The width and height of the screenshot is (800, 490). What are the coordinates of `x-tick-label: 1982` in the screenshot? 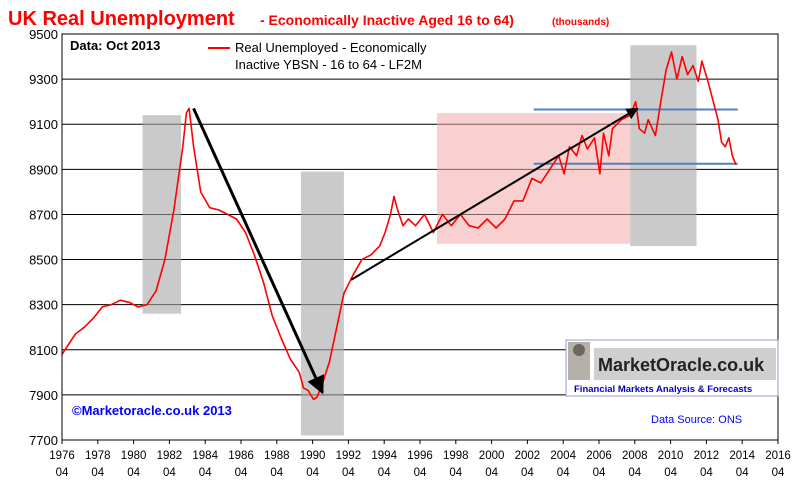 It's located at (170, 456).